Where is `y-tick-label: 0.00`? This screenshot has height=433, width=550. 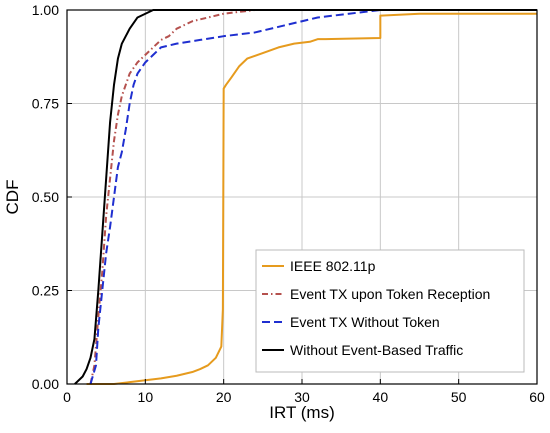 y-tick-label: 0.00 is located at coordinates (45, 384).